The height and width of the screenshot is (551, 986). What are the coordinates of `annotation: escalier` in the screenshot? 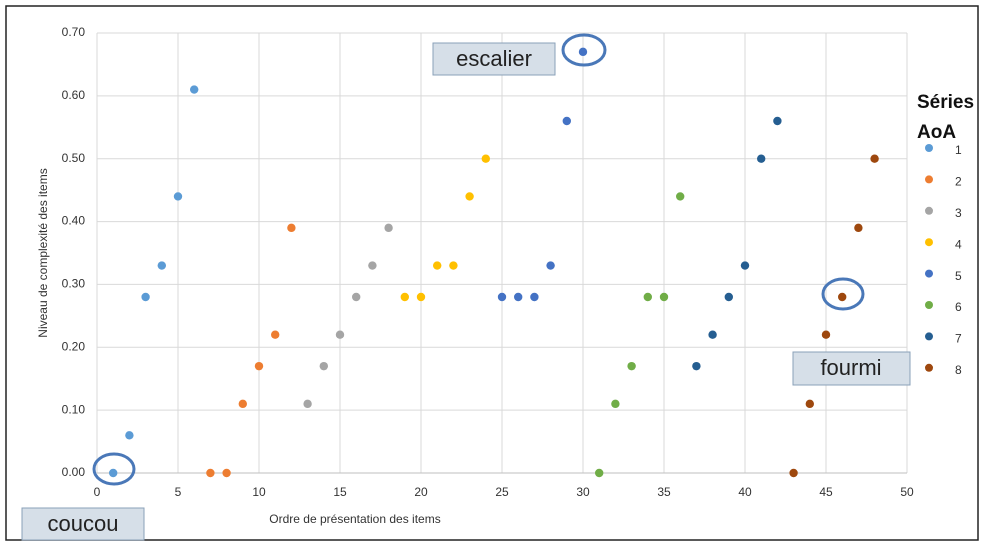 It's located at (494, 58).